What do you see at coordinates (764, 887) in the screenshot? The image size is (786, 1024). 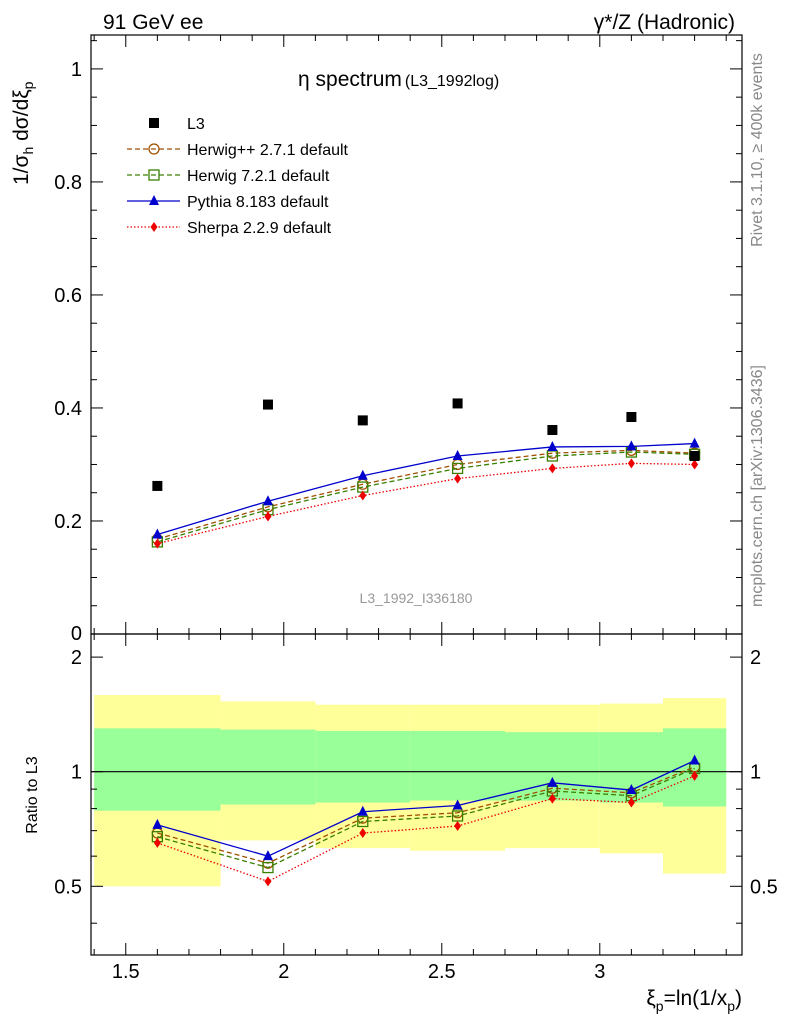 I see `ratio-y-tick-label-right: 0.5` at bounding box center [764, 887].